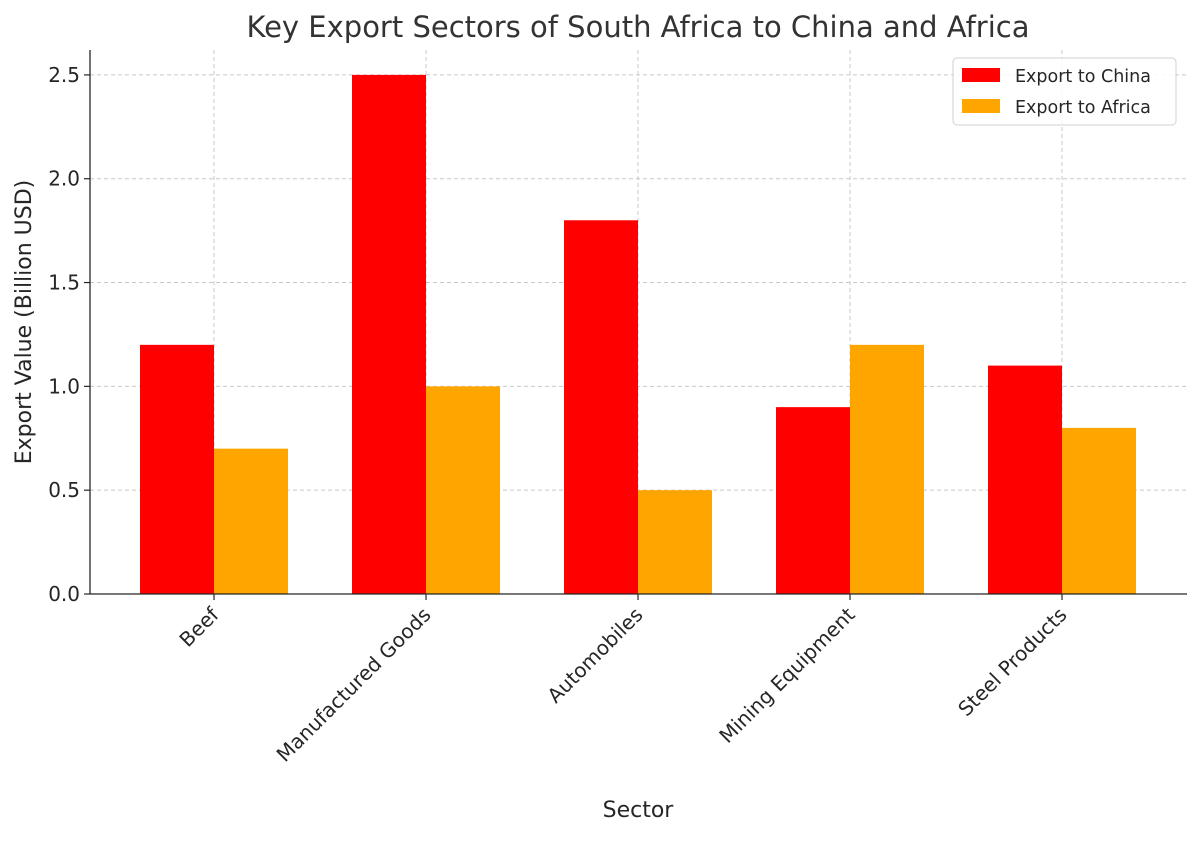 This screenshot has height=841, width=1200. Describe the element at coordinates (64, 283) in the screenshot. I see `y-tick-label: 1.5` at that location.